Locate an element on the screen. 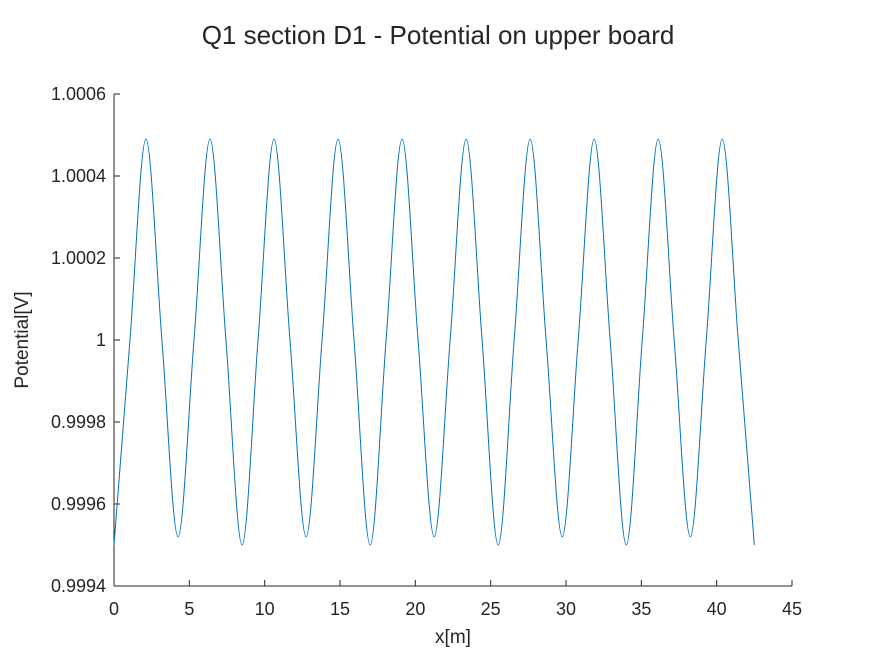 The image size is (875, 656). x-tick-label: 35 is located at coordinates (641, 609).